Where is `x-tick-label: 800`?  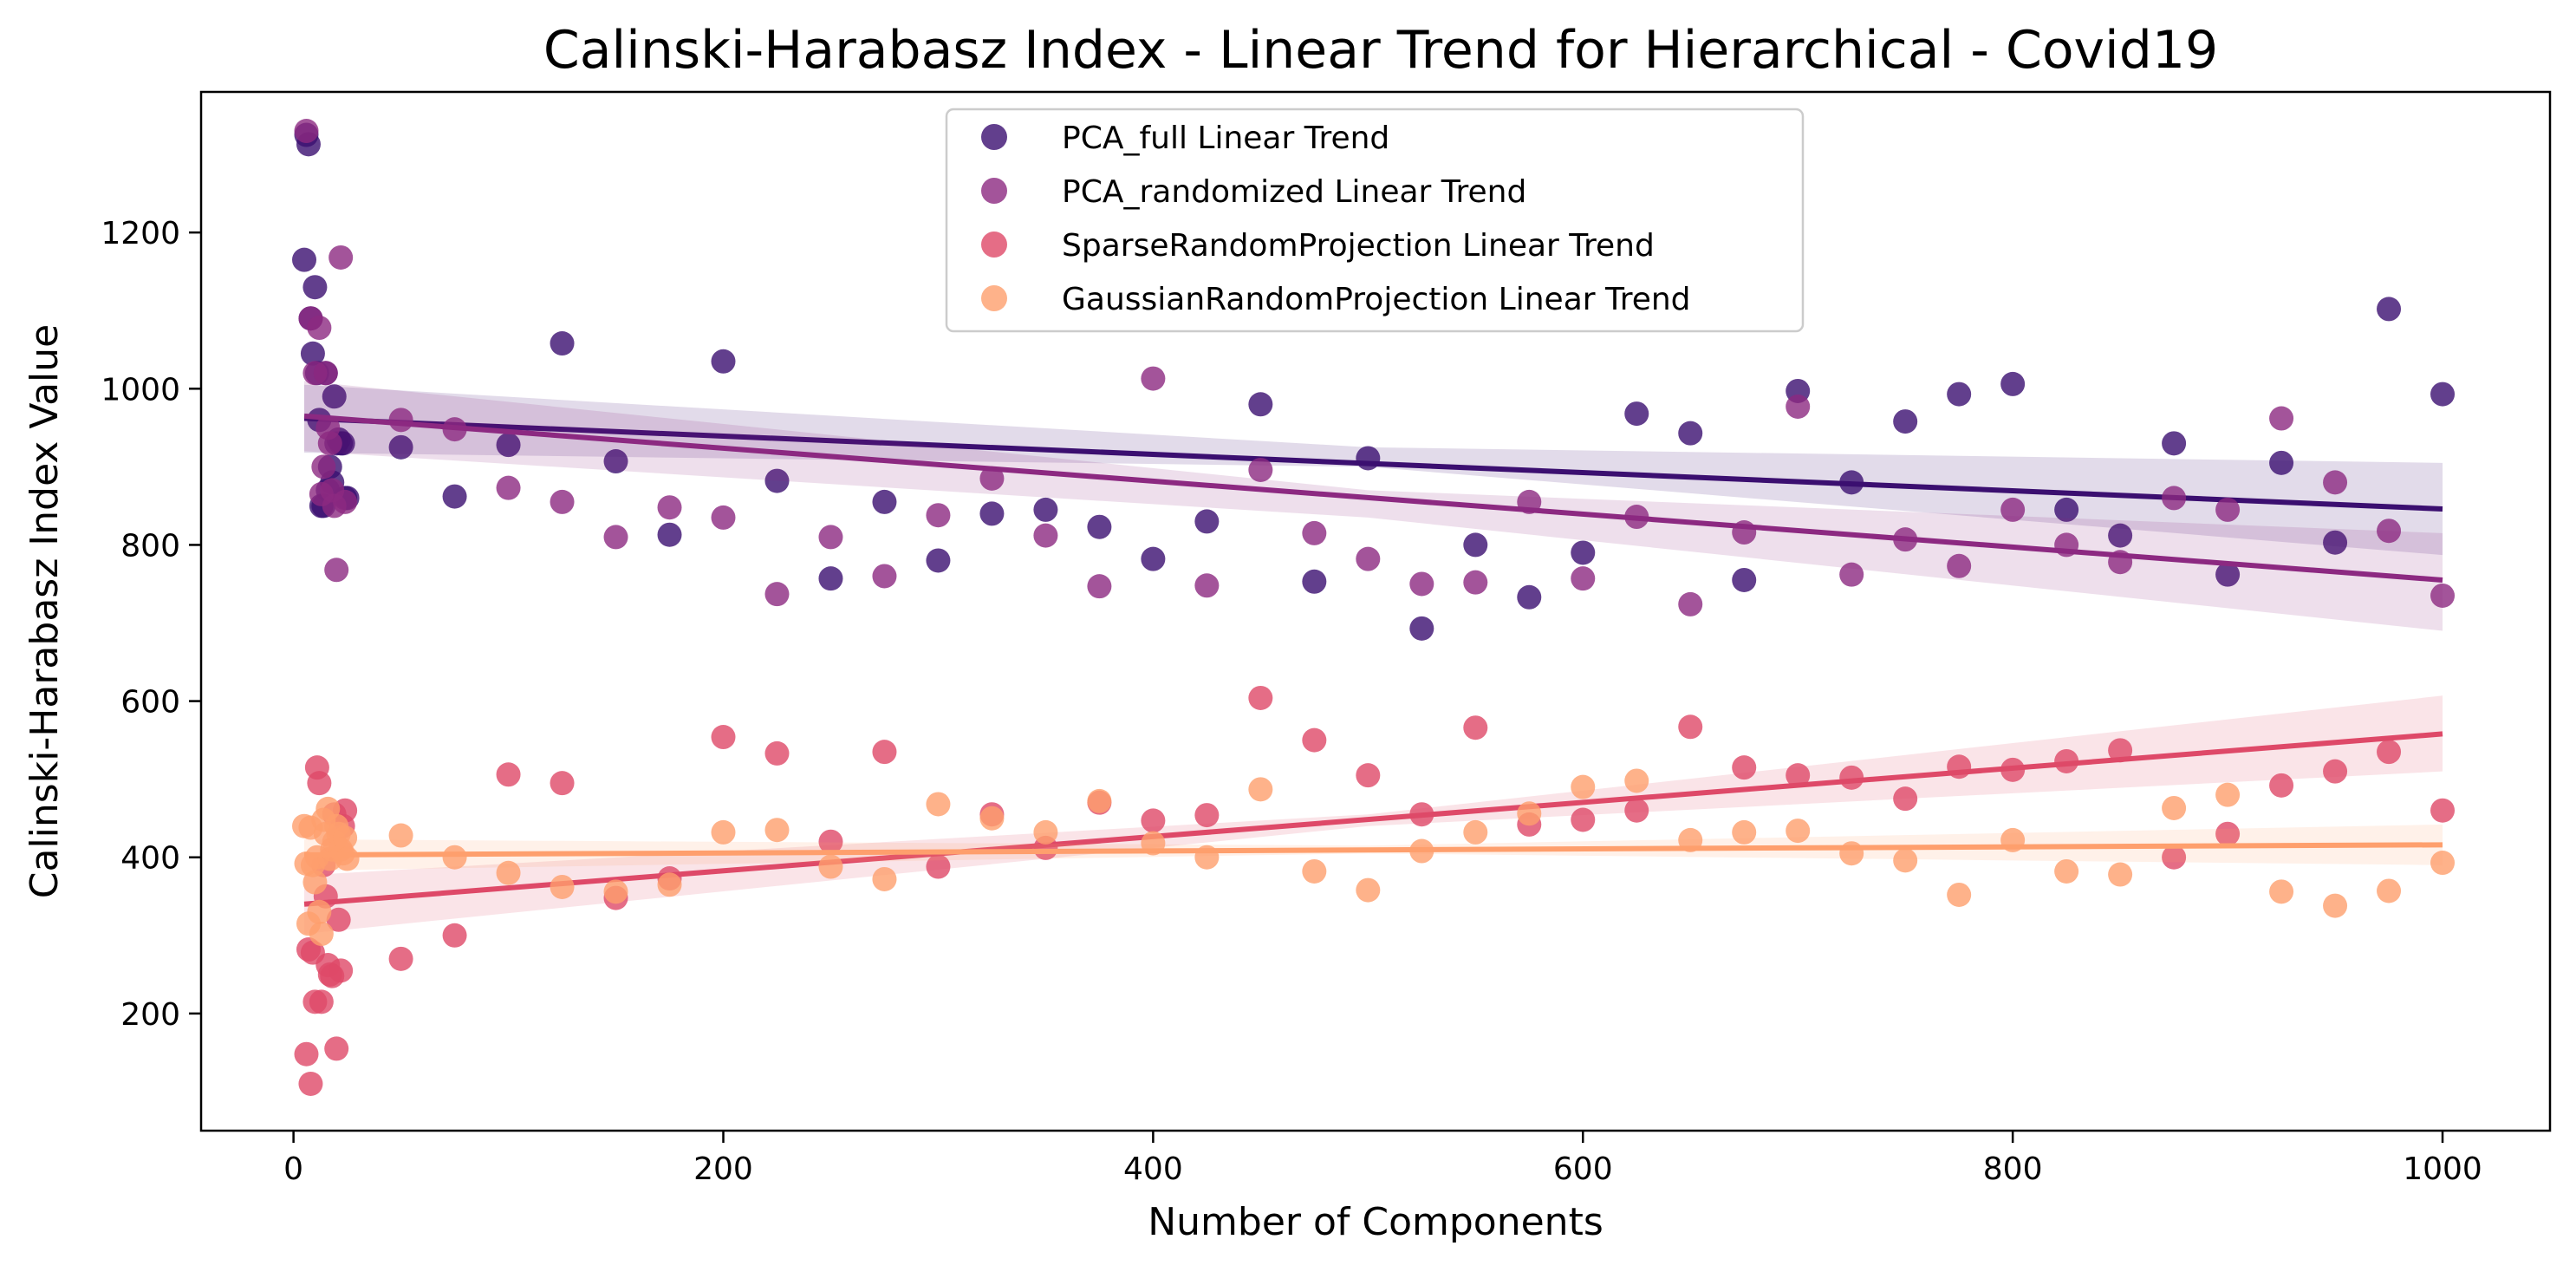
x-tick-label: 800 is located at coordinates (2013, 1169).